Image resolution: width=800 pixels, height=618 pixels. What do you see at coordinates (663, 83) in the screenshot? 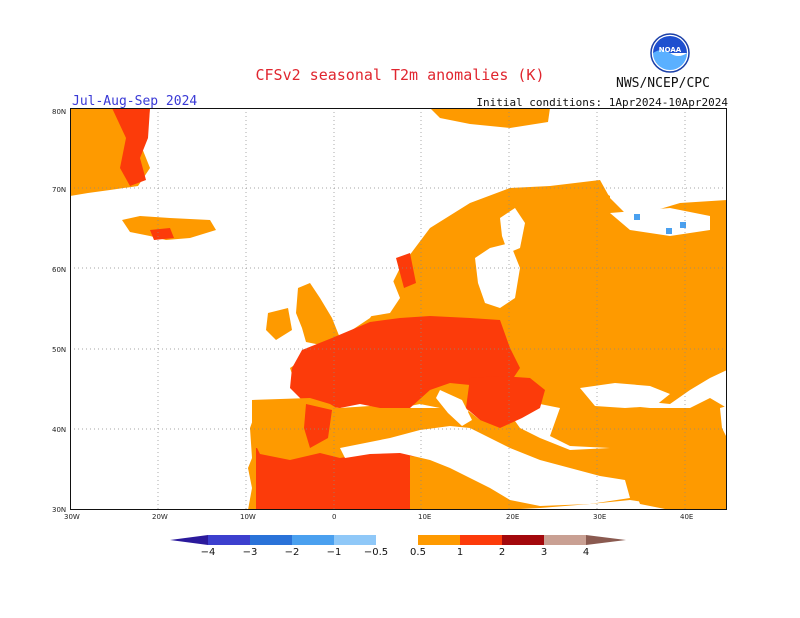
I see `agency-label: NWS/NCEP/CPC` at bounding box center [663, 83].